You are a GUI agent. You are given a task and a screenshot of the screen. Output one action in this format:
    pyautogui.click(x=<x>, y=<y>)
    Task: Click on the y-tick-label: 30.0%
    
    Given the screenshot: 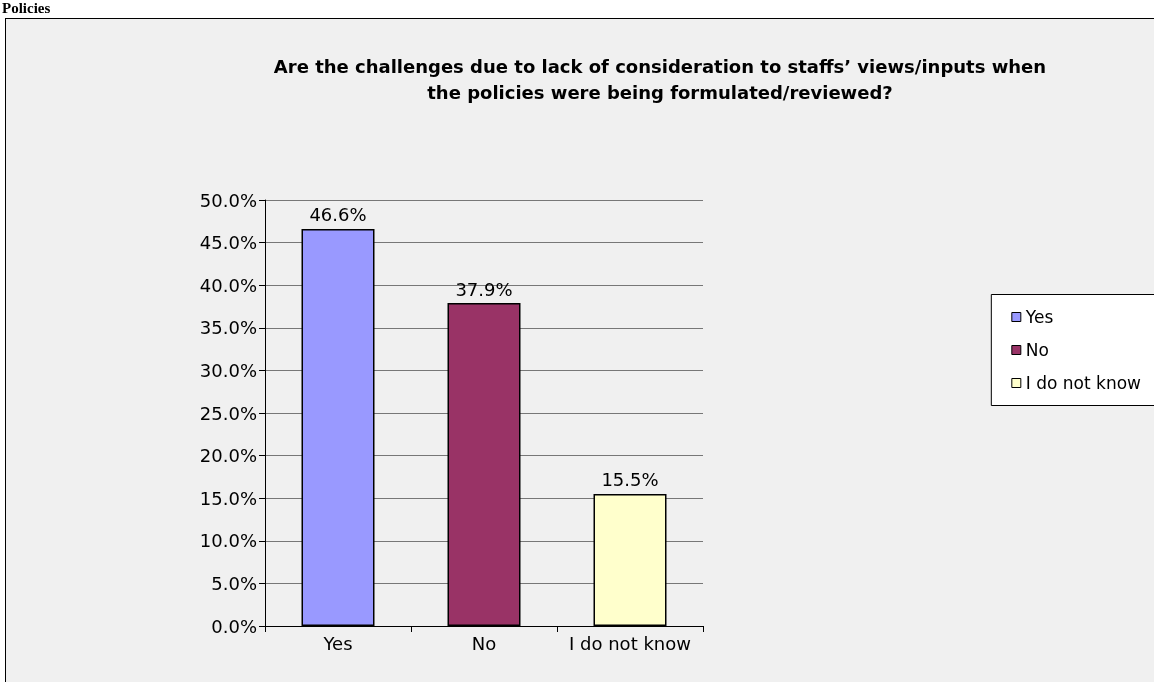 What is the action you would take?
    pyautogui.click(x=228, y=370)
    